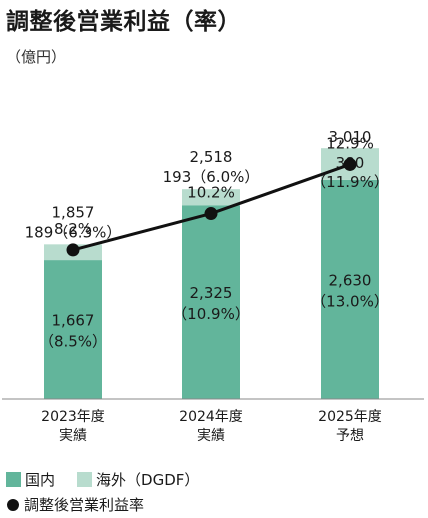  What do you see at coordinates (84, 505) in the screenshot?
I see `legend-label-rate: 調整後営業利益率` at bounding box center [84, 505].